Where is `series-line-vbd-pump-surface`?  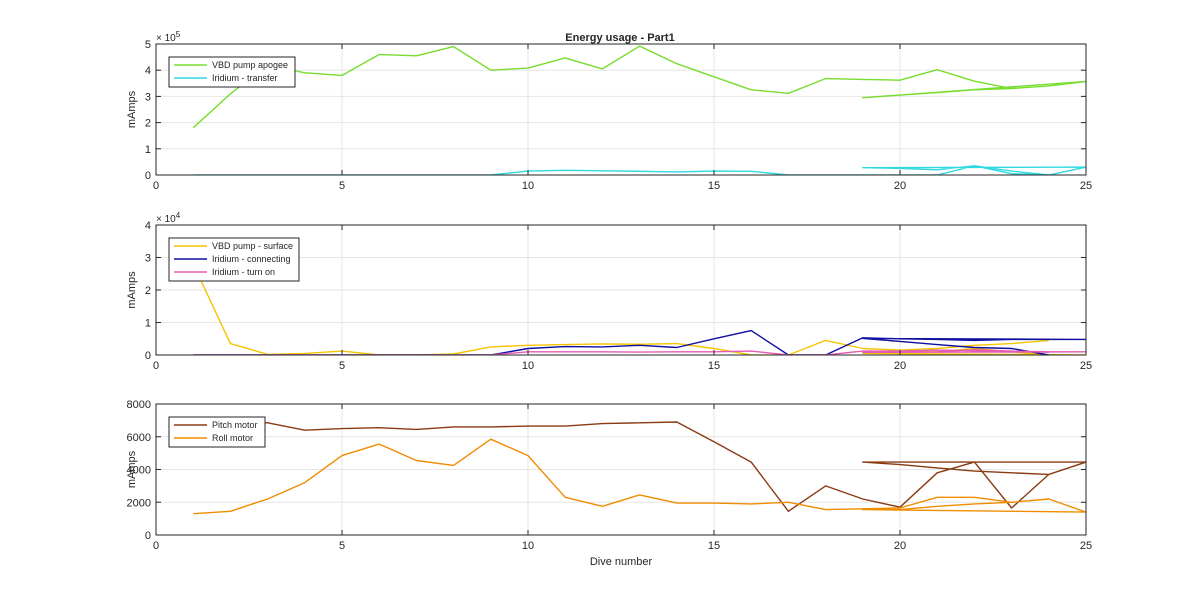 series-line-vbd-pump-surface is located at coordinates (639, 309).